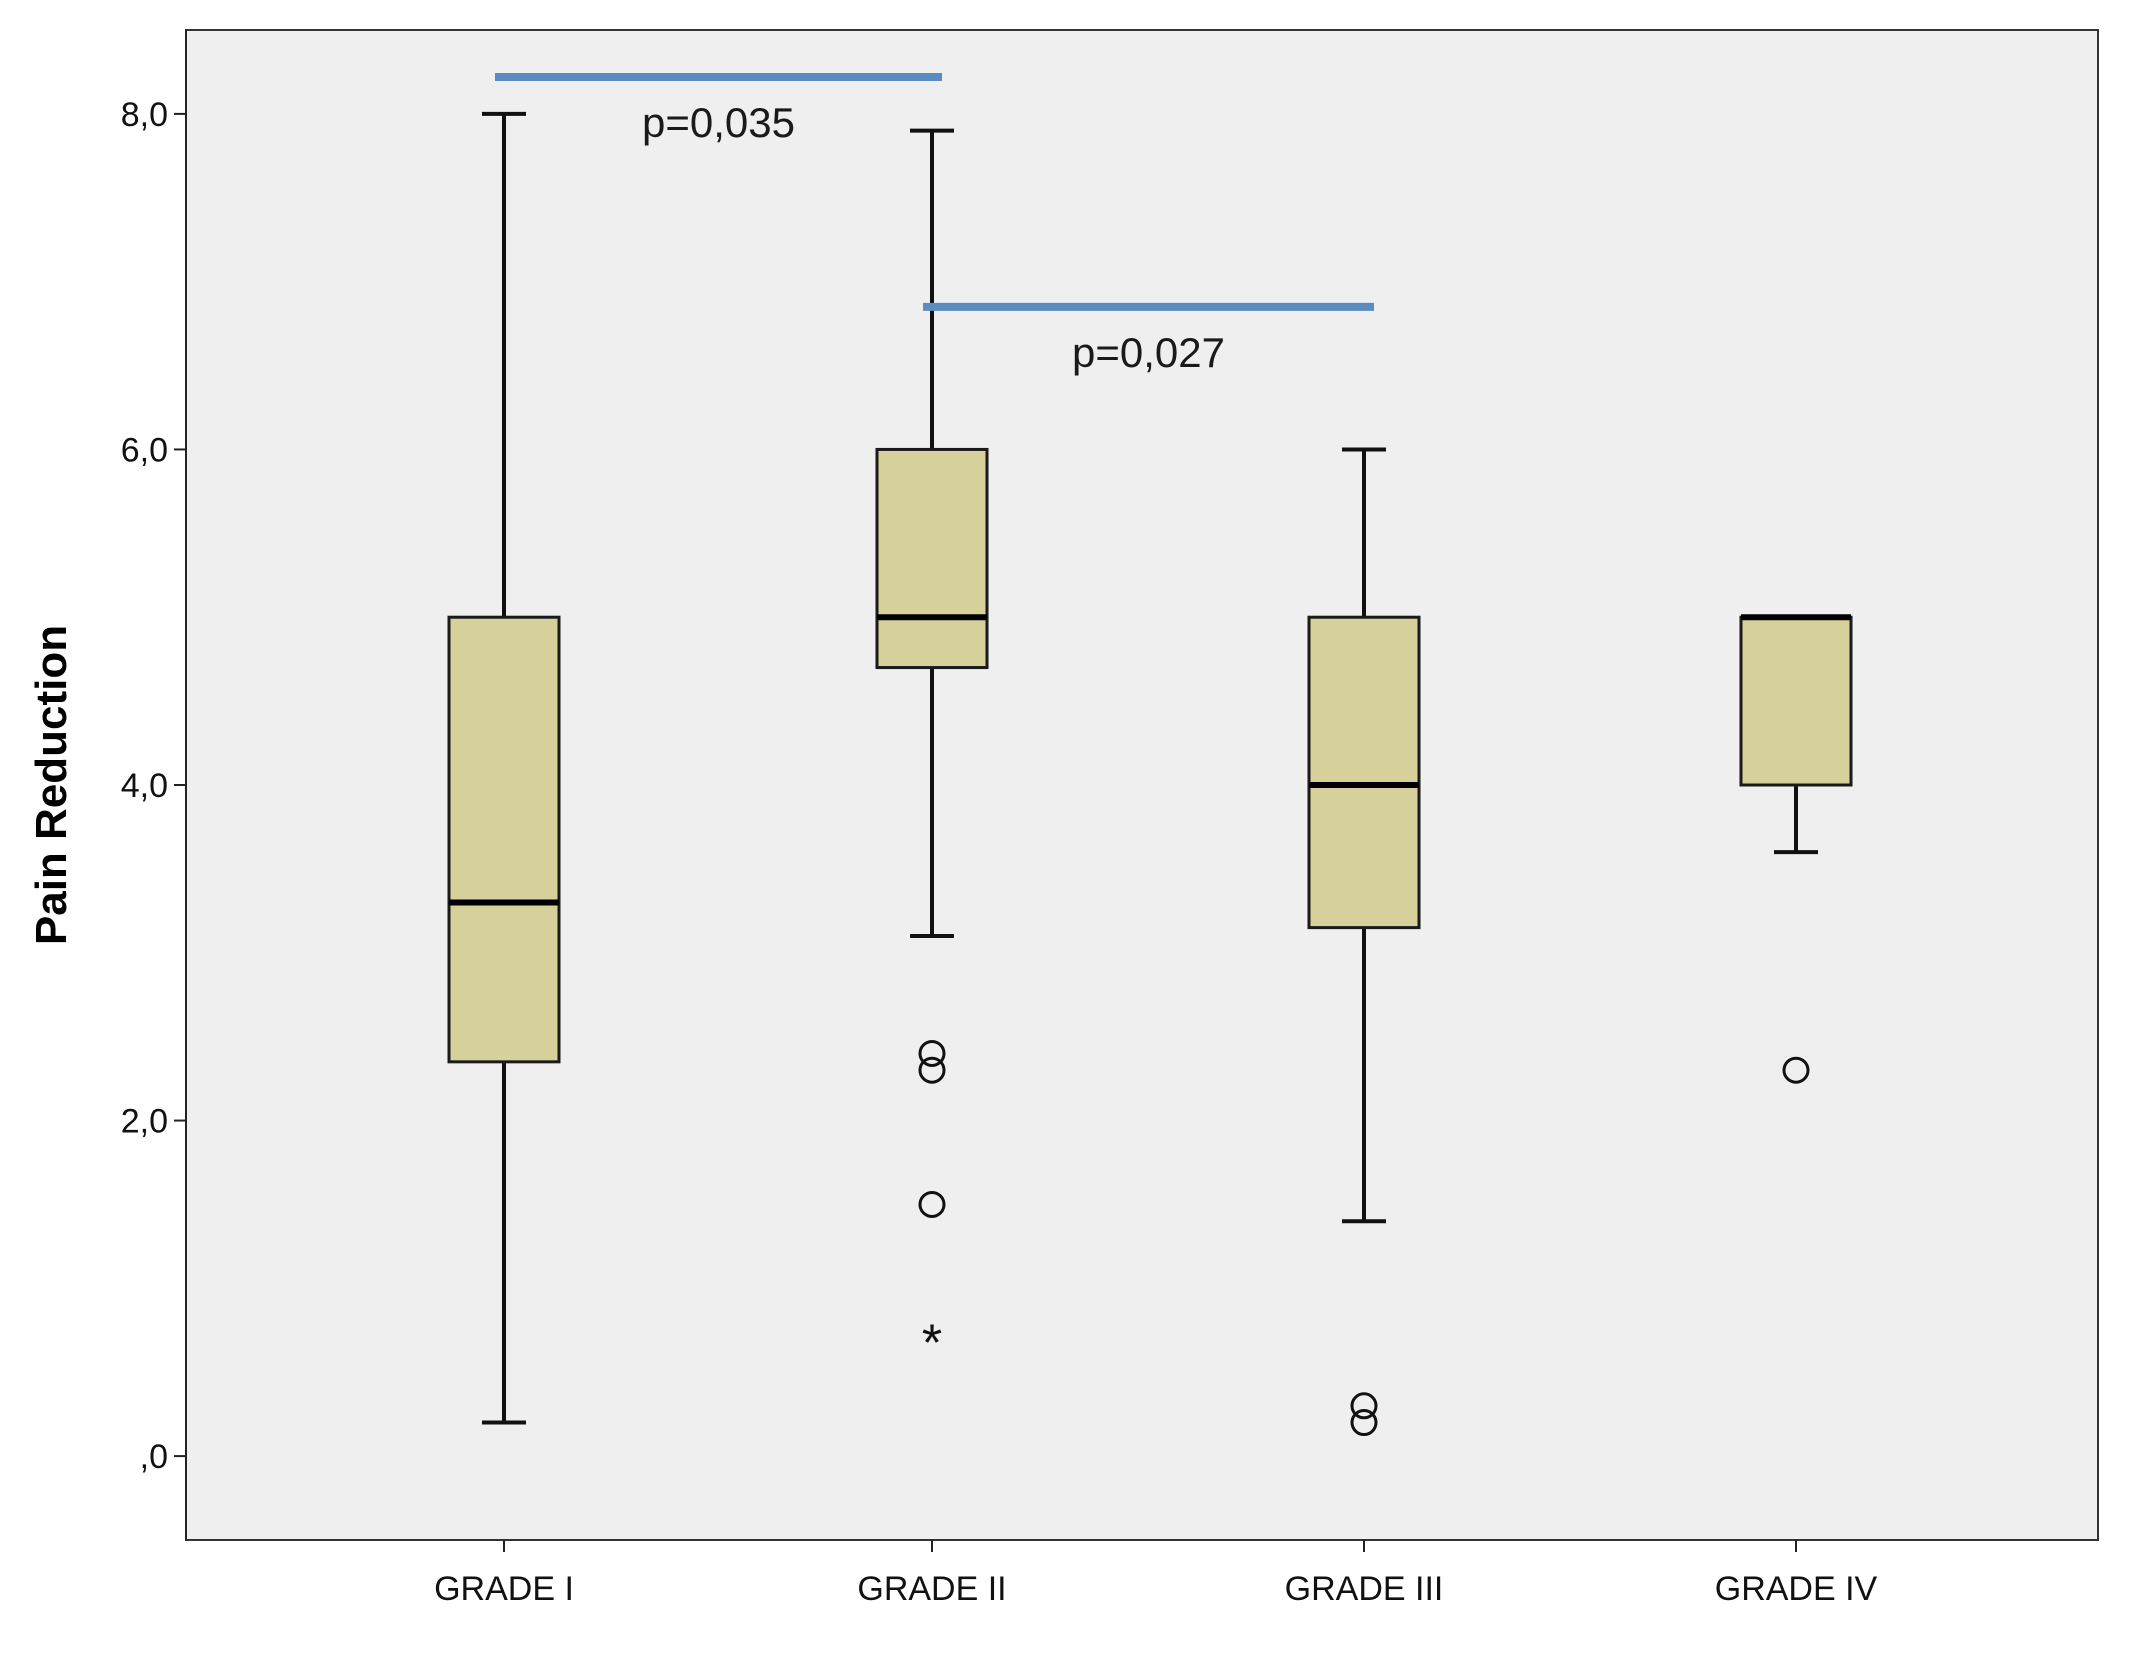  Describe the element at coordinates (144, 1122) in the screenshot. I see `y-tick-label: 2,0` at that location.